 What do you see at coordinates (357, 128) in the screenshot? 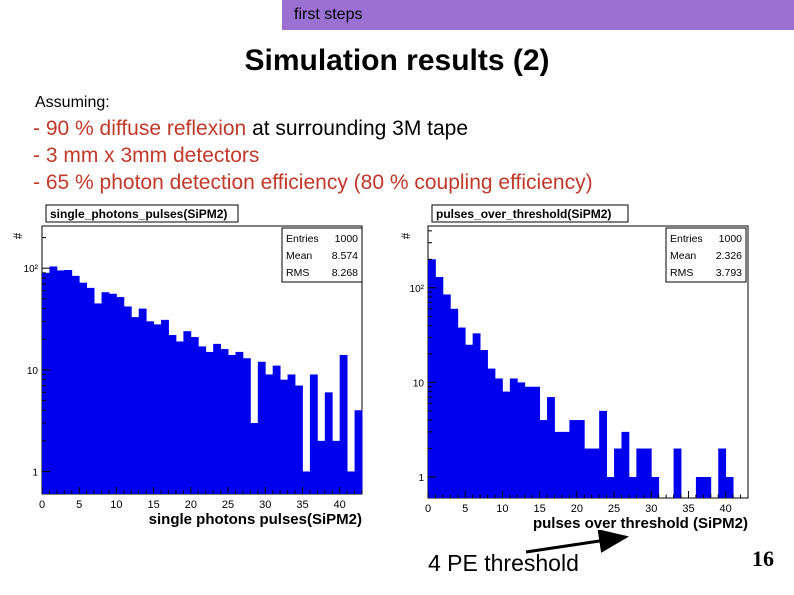
I see `bullet-text: at surrounding 3M tape` at bounding box center [357, 128].